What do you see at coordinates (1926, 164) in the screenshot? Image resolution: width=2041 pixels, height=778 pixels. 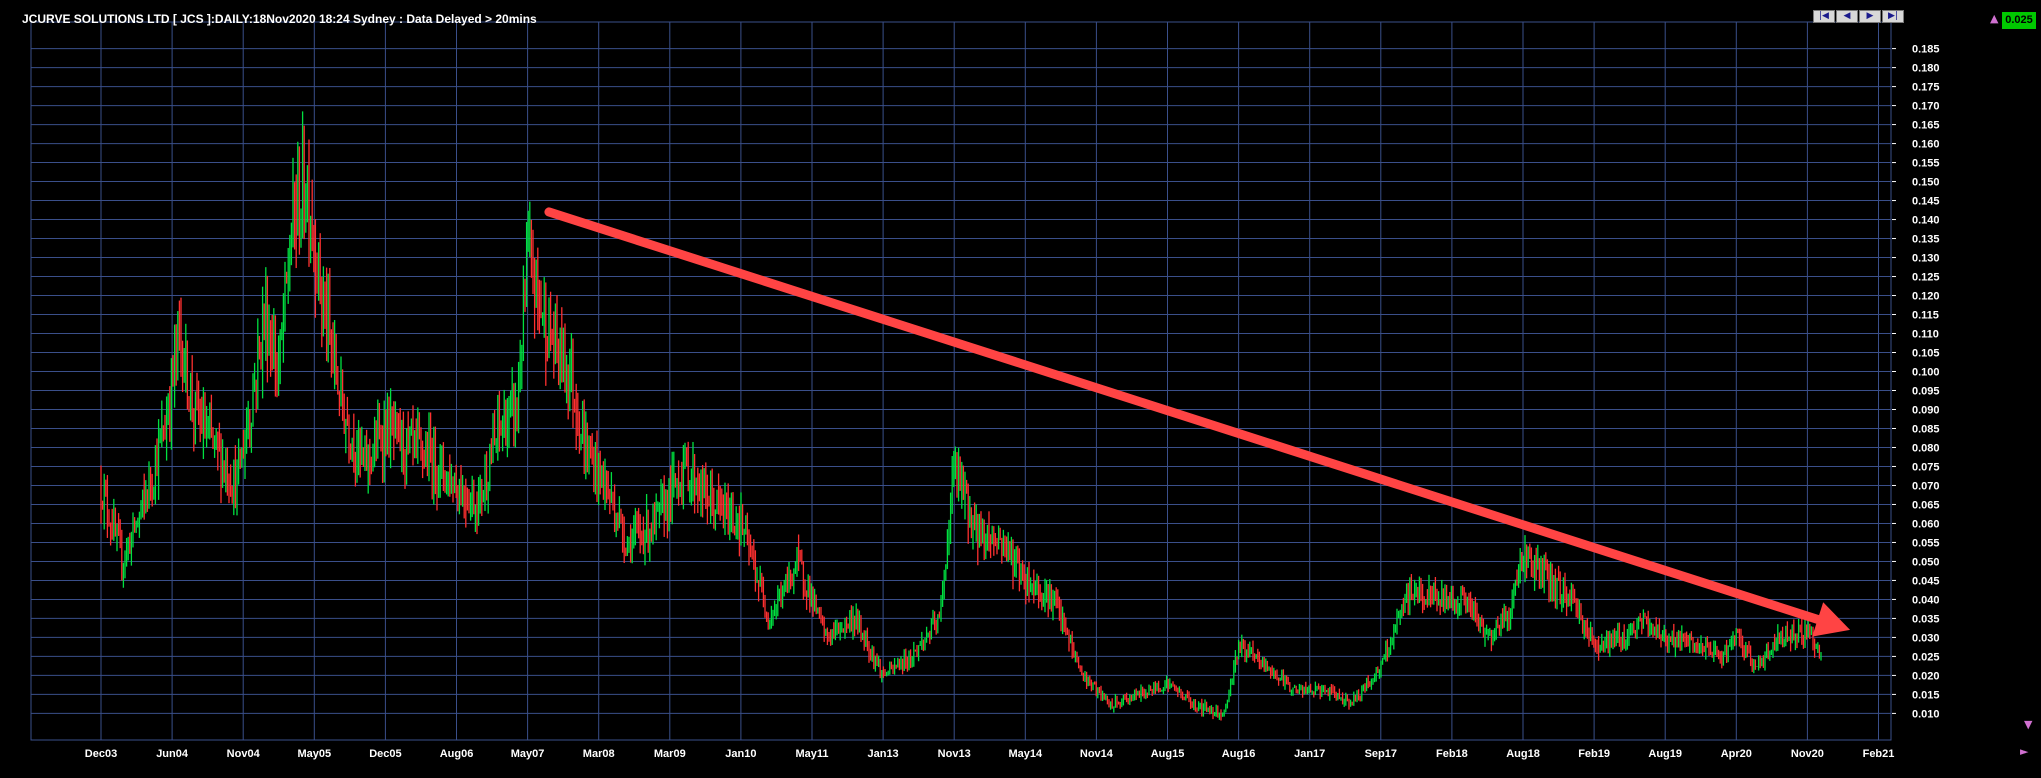 I see `y-tick-label: 0.155` at bounding box center [1926, 164].